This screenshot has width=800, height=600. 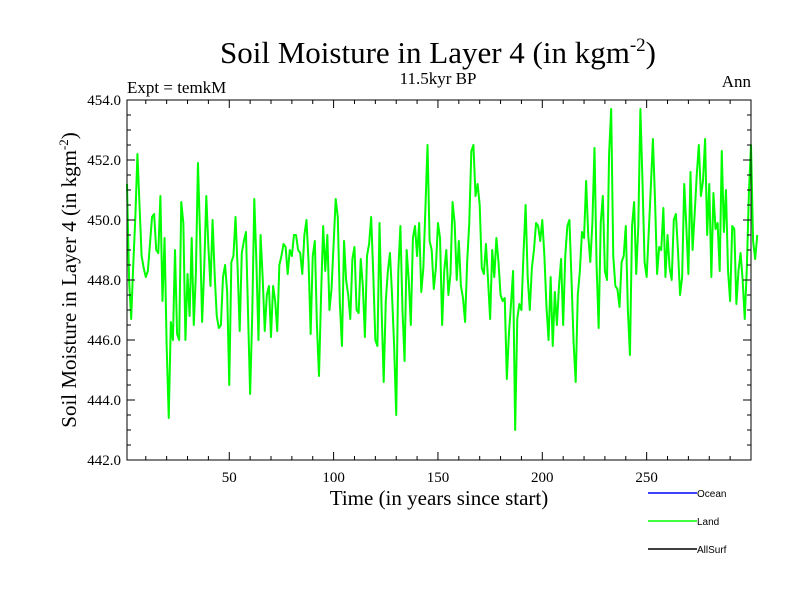 What do you see at coordinates (69, 289) in the screenshot?
I see `y-axis-label-main: Soil Moisture in Layer 4 (in kgm` at bounding box center [69, 289].